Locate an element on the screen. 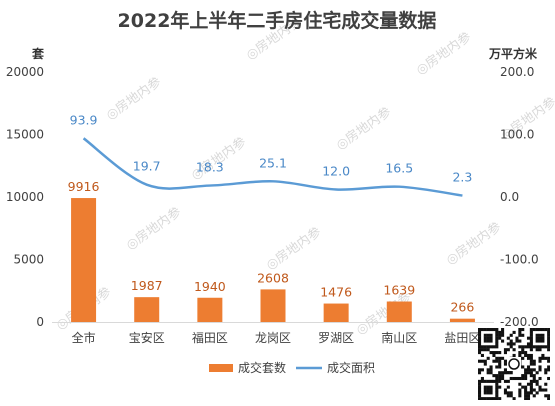 The image size is (555, 406). qr-code-icon is located at coordinates (514, 364).